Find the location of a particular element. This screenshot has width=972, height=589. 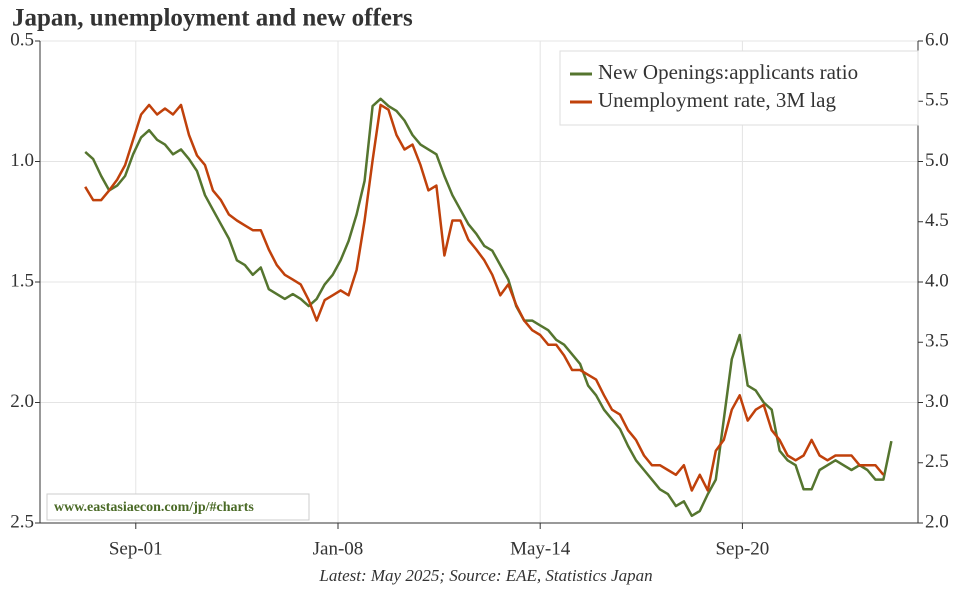

y2-tick-label: 5.5 is located at coordinates (937, 100).